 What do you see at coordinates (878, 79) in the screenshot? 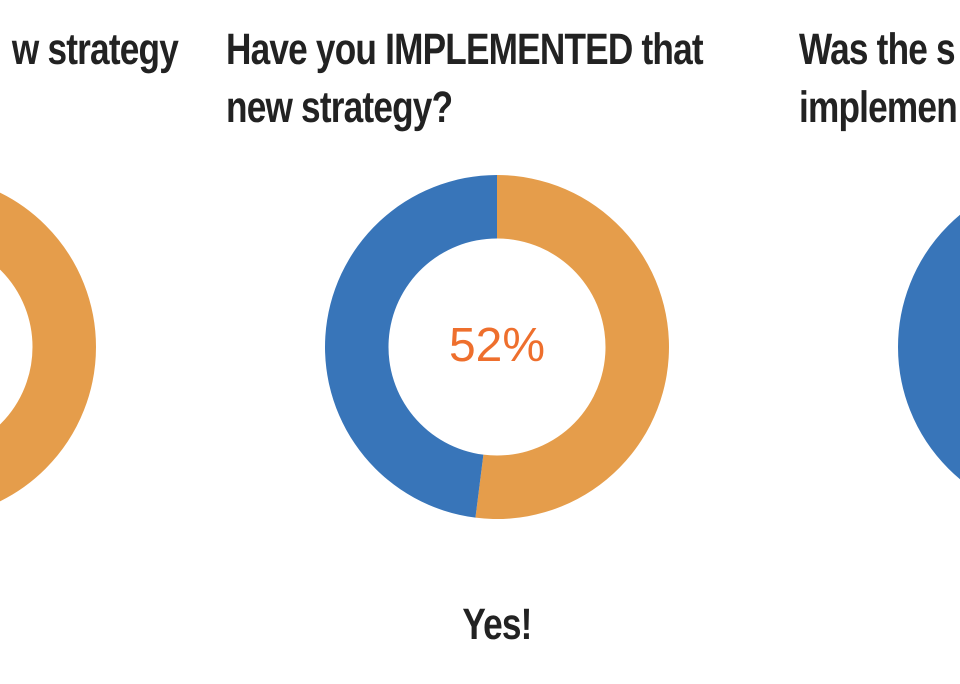
I see `text: Was the s implemen` at bounding box center [878, 79].